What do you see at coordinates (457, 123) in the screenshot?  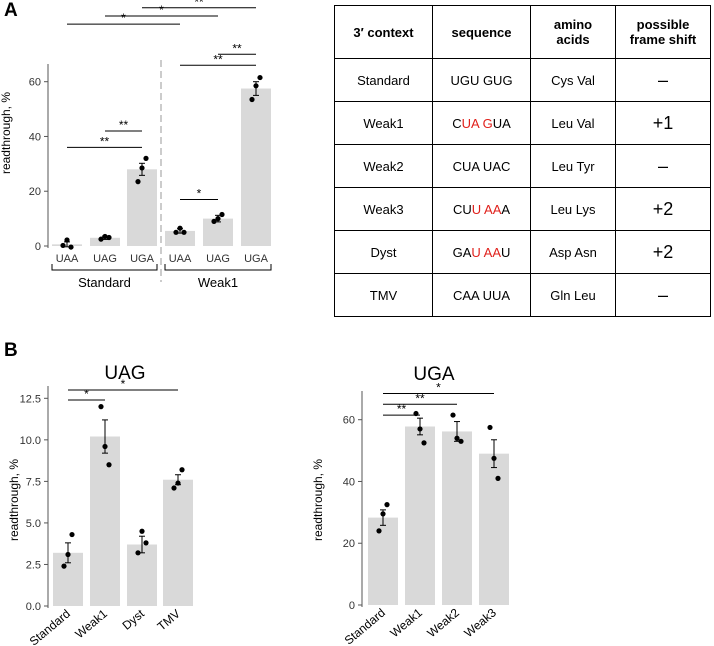 I see `sequence-part: C` at bounding box center [457, 123].